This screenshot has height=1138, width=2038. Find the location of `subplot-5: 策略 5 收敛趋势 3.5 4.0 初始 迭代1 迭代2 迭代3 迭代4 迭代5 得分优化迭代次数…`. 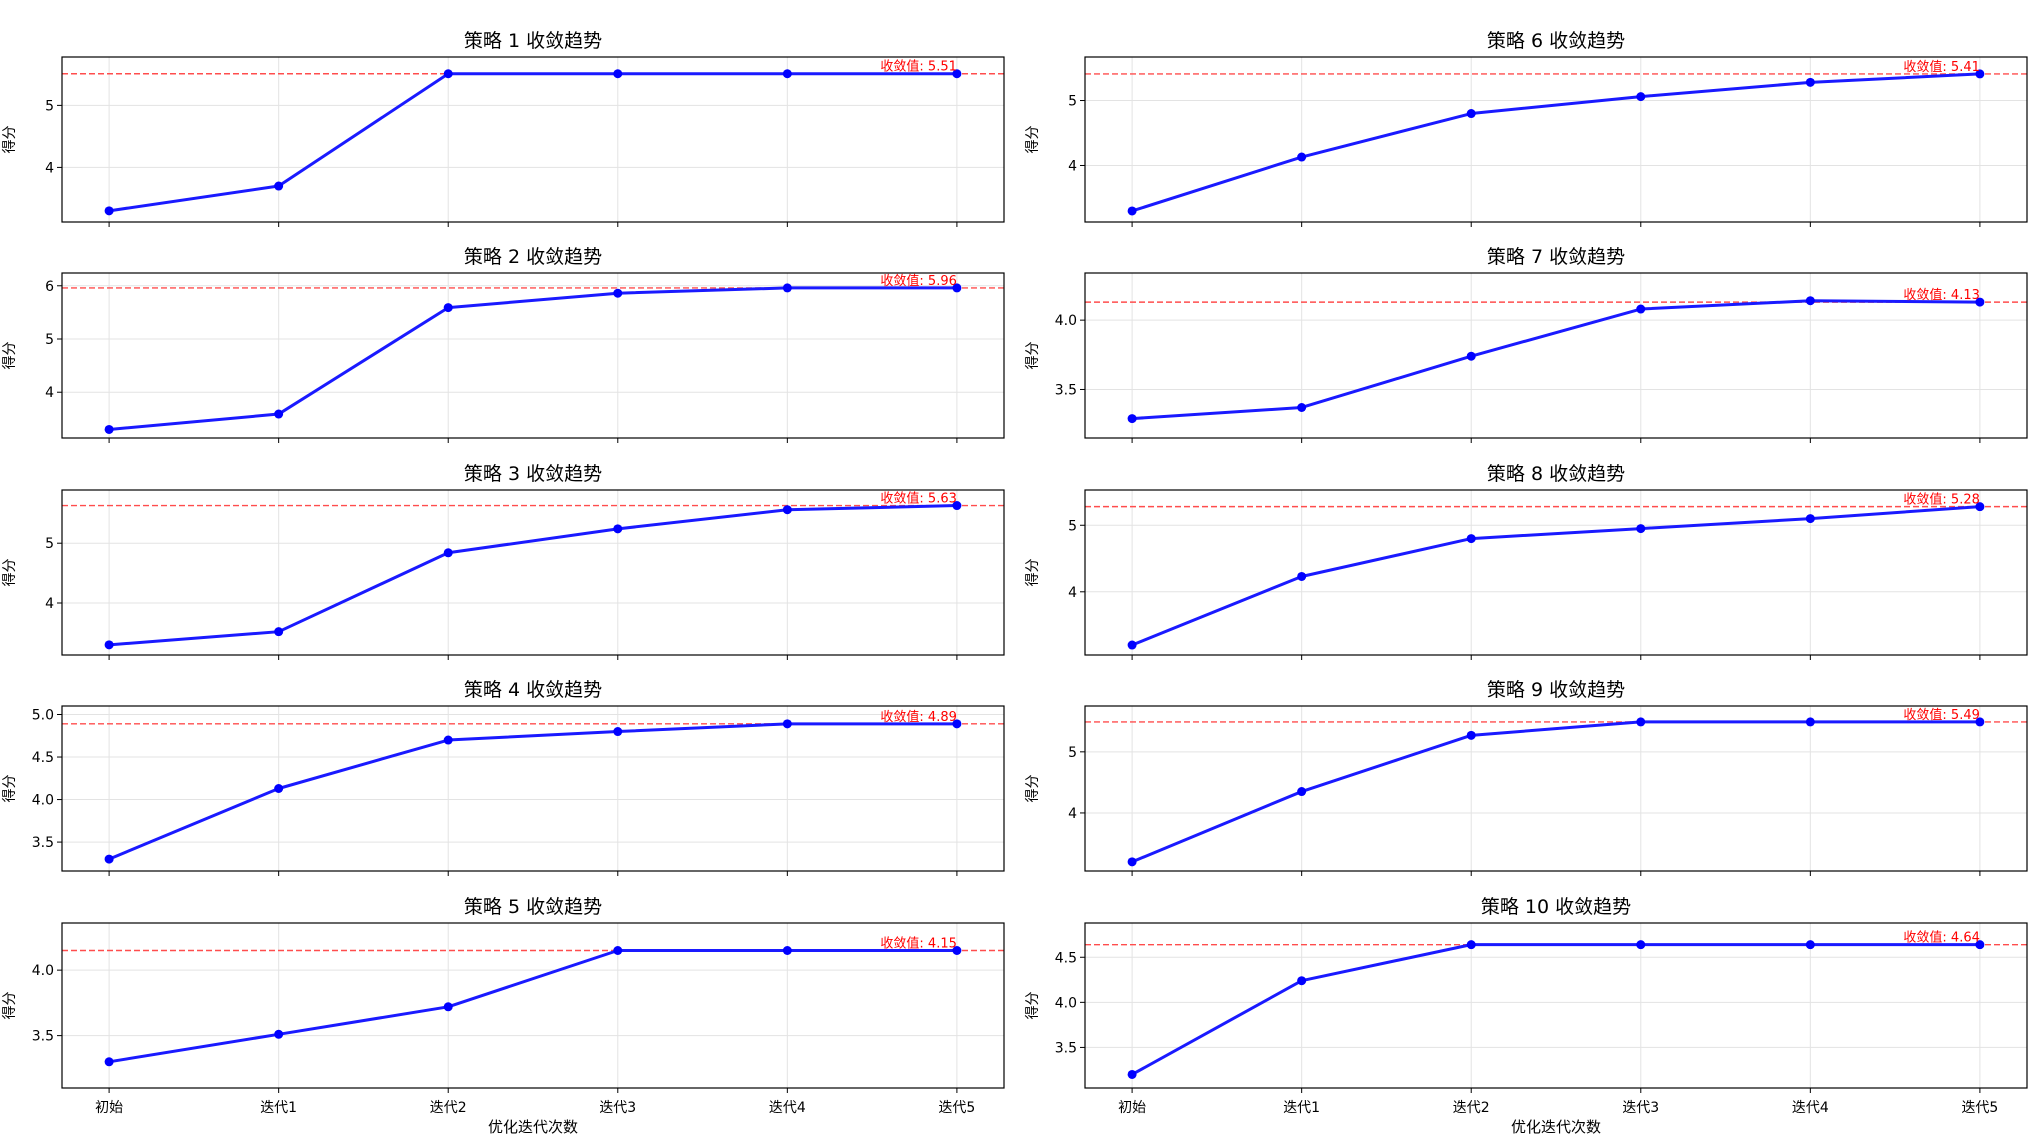

subplot-5: 策略 5 收敛趋势 3.5 4.0 初始 迭代1 迭代2 迭代3 迭代4 迭代5 得分优化迭代次数… is located at coordinates (503, 1016).